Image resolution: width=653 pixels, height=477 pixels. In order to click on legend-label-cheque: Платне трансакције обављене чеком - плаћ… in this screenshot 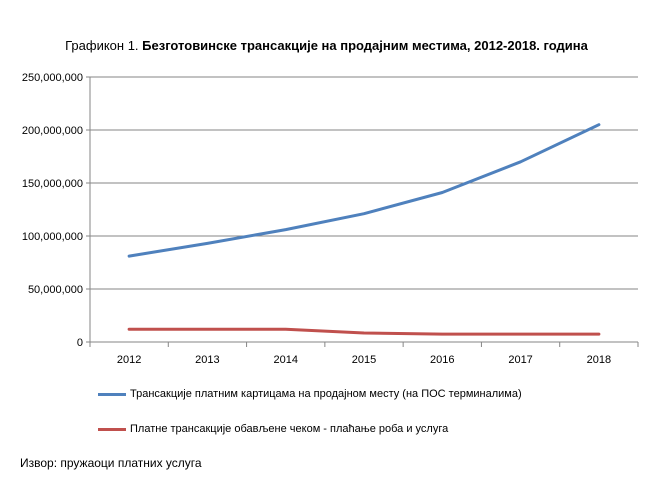, I will do `click(289, 429)`.